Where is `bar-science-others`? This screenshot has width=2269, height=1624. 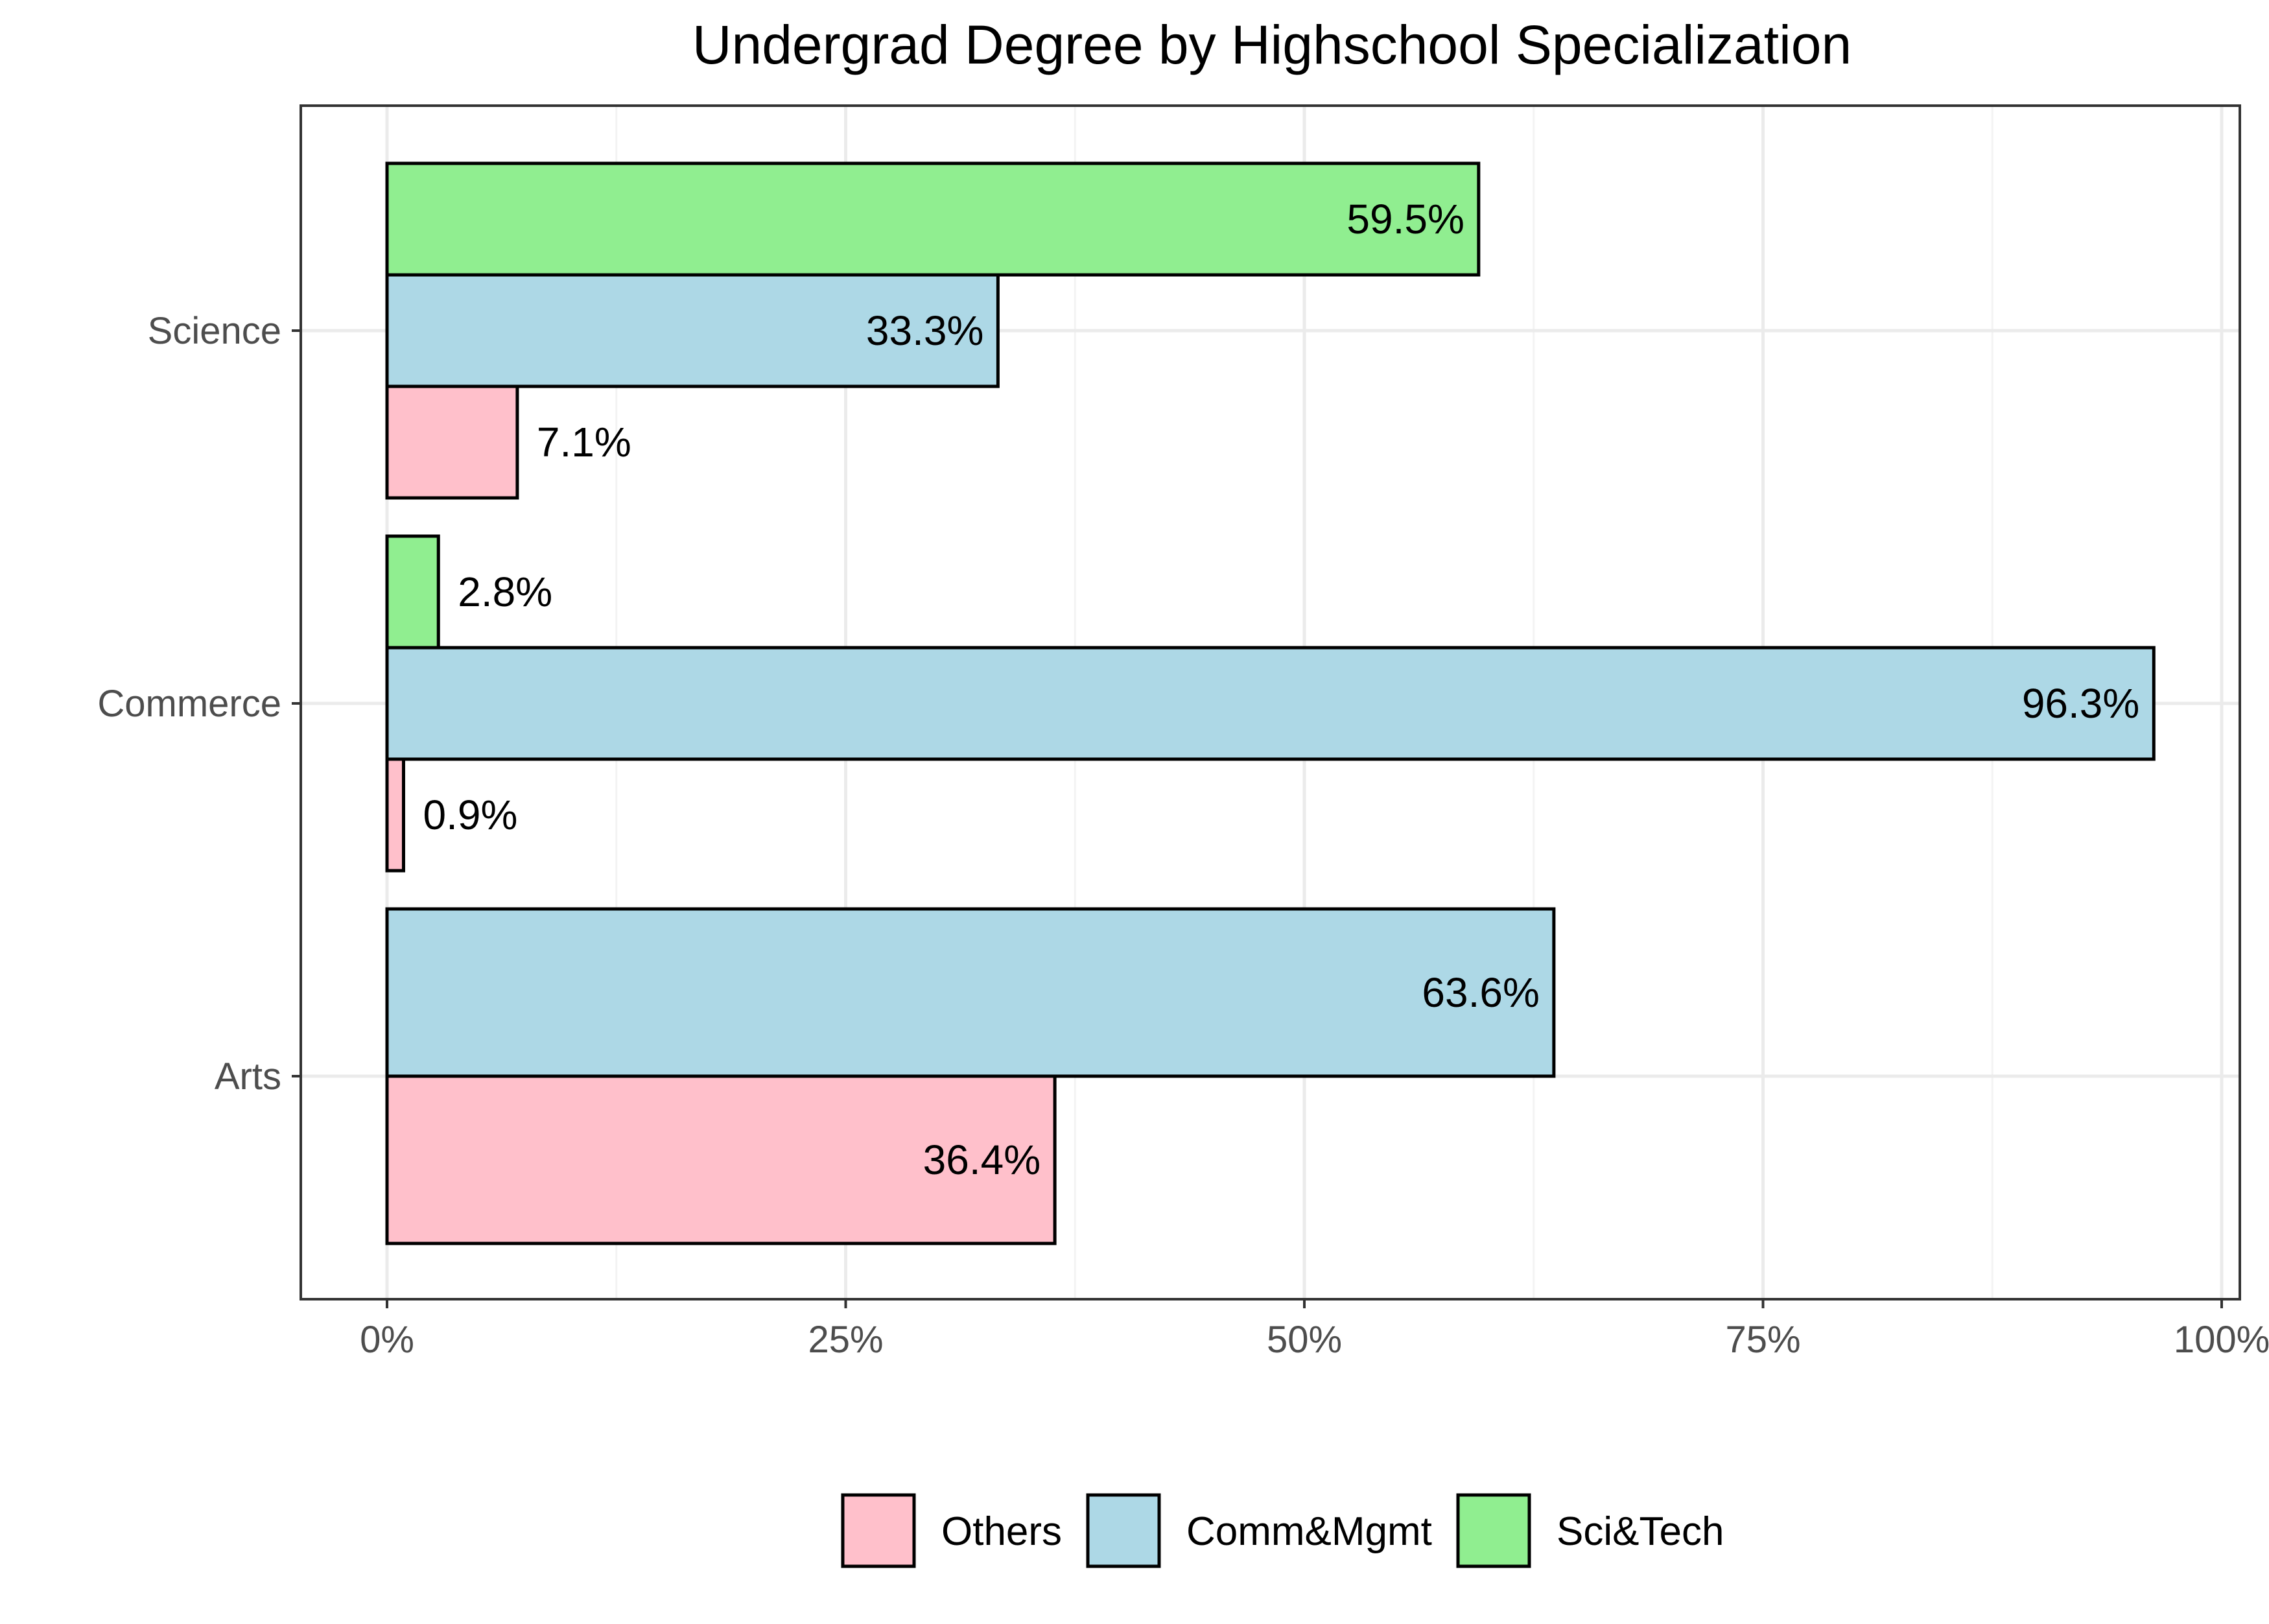 bar-science-others is located at coordinates (452, 442).